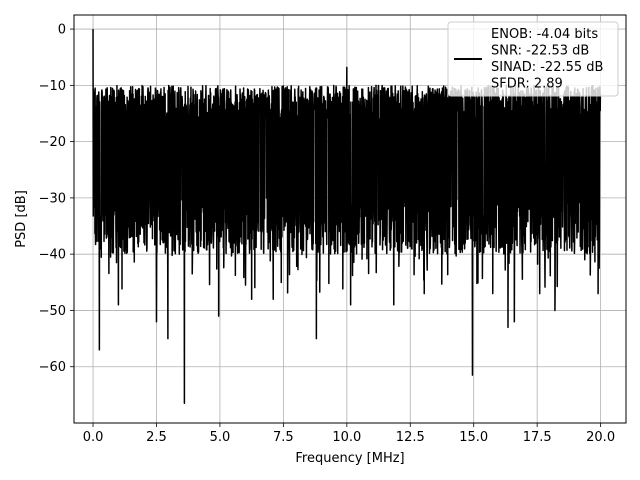 The width and height of the screenshot is (640, 480). I want to click on legend-box, so click(533, 59).